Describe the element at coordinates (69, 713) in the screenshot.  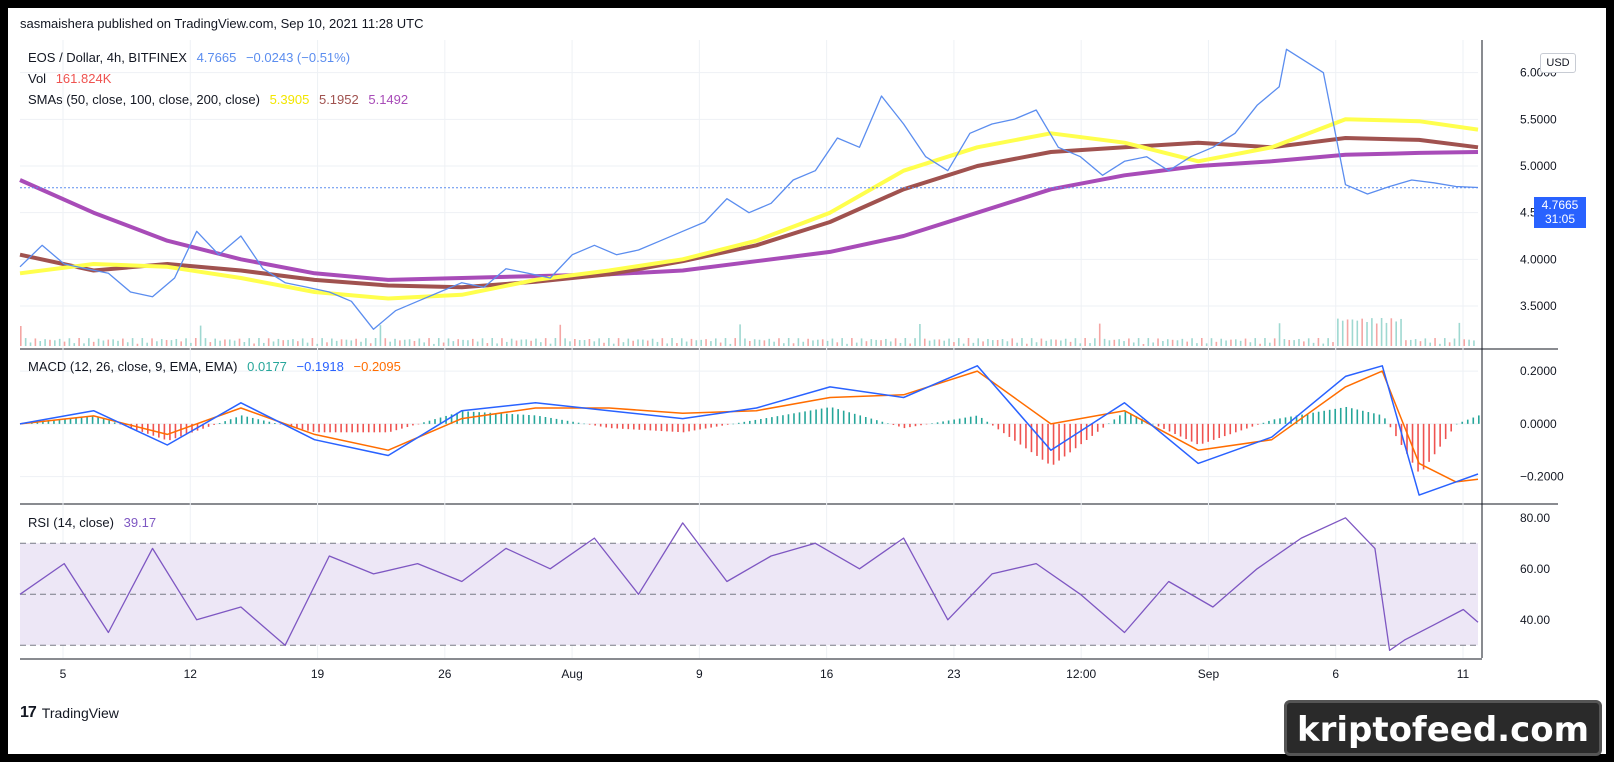
I see `tradingview-logo: 17 TradingView` at that location.